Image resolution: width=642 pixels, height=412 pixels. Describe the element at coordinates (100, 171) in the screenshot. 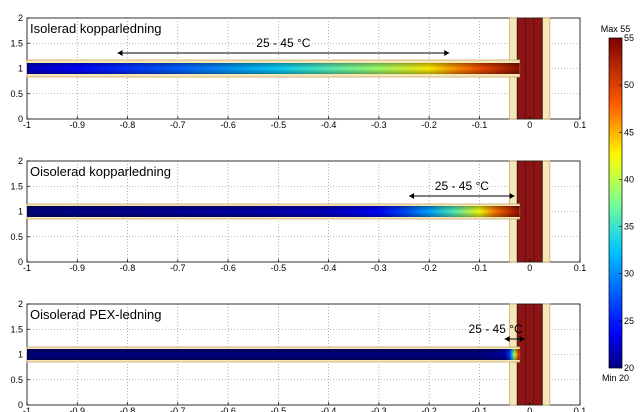

I see `panel-title: Oisolerad kopparledning` at that location.